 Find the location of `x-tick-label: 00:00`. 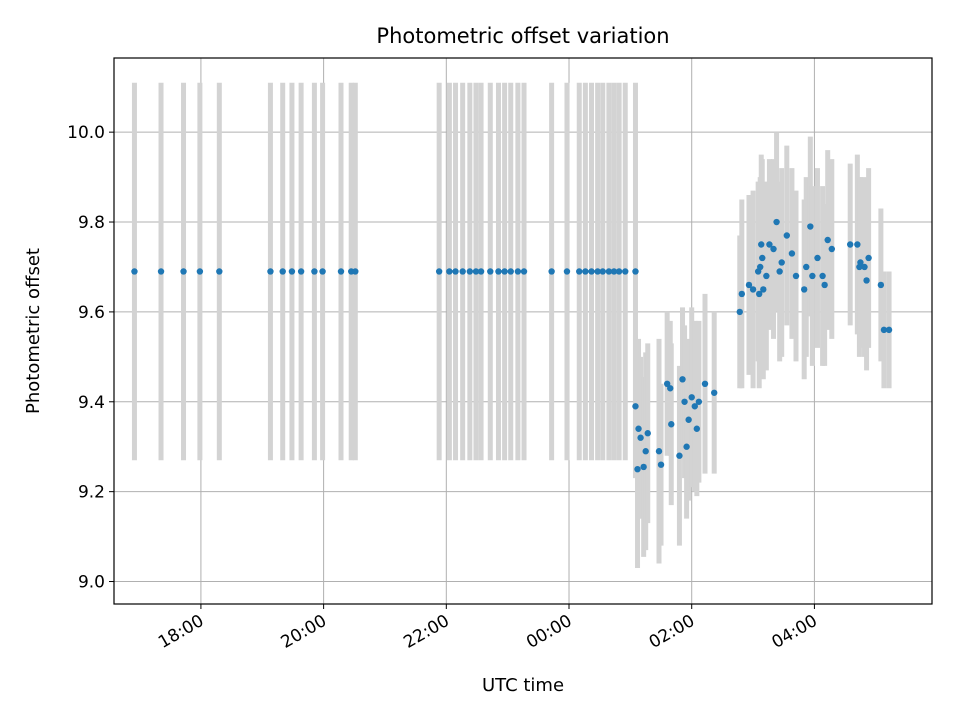

x-tick-label: 00:00 is located at coordinates (549, 632).